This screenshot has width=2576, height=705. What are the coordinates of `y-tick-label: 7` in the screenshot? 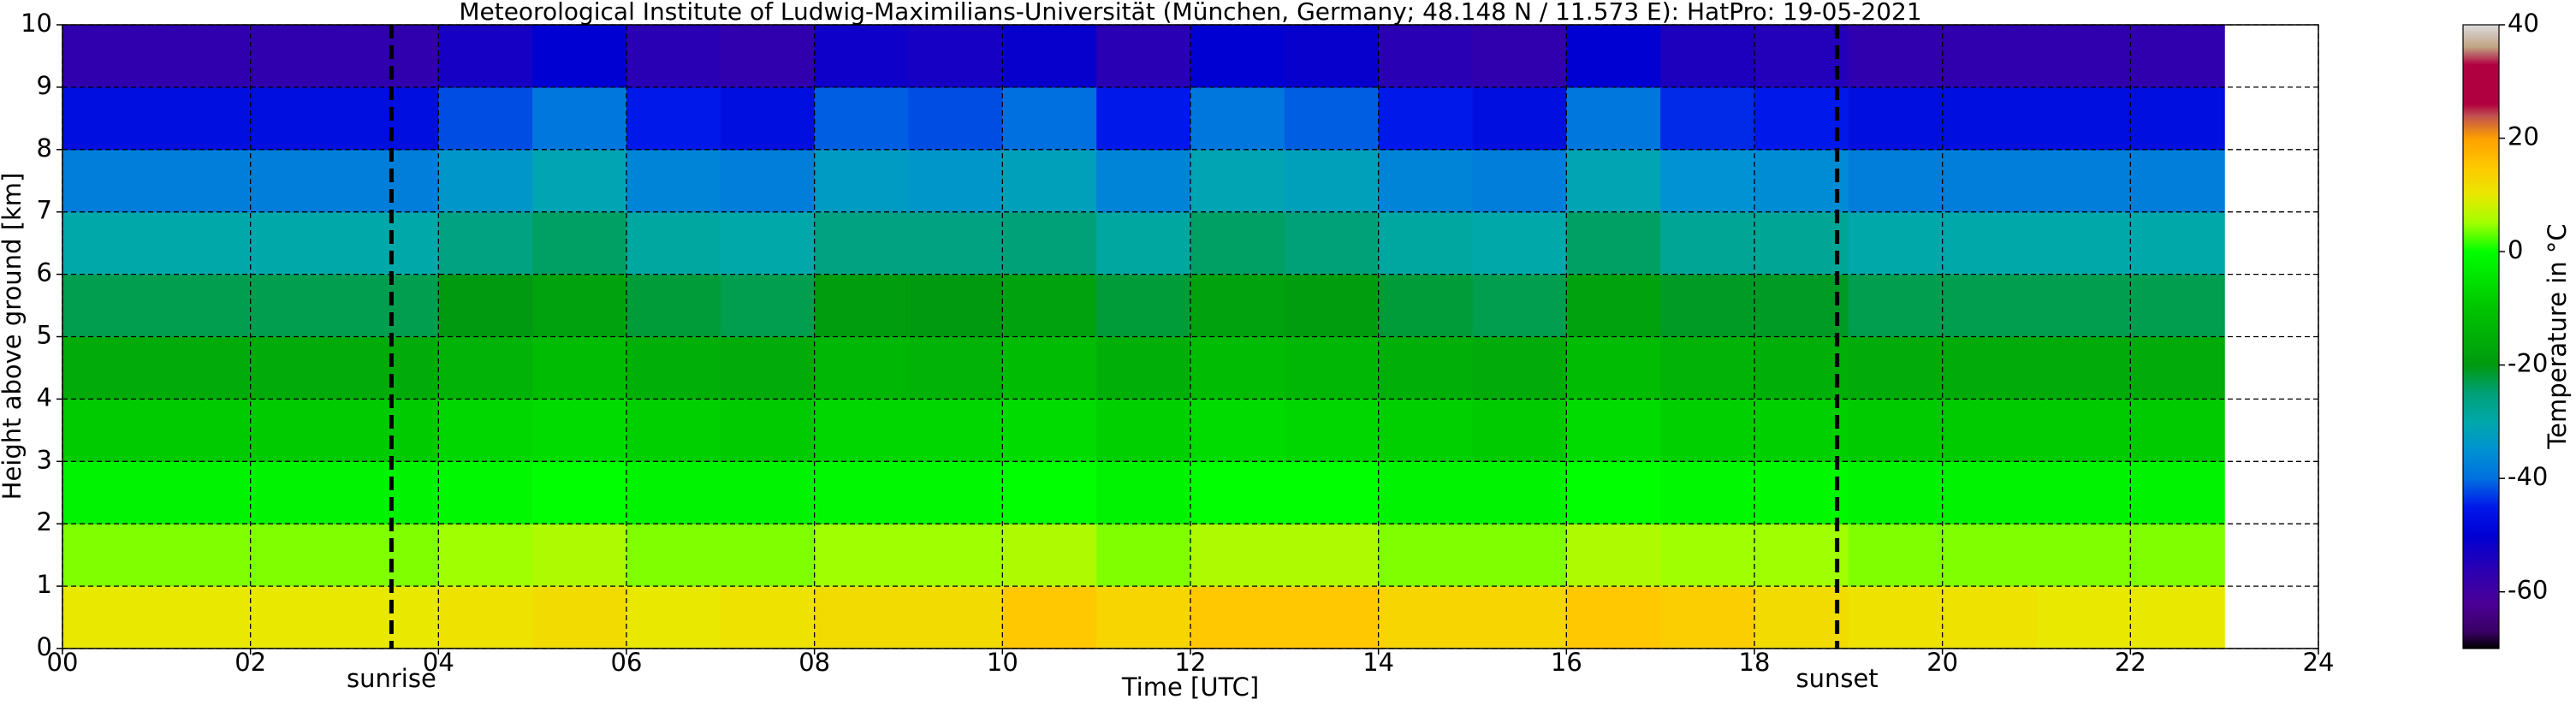 It's located at (44, 210).